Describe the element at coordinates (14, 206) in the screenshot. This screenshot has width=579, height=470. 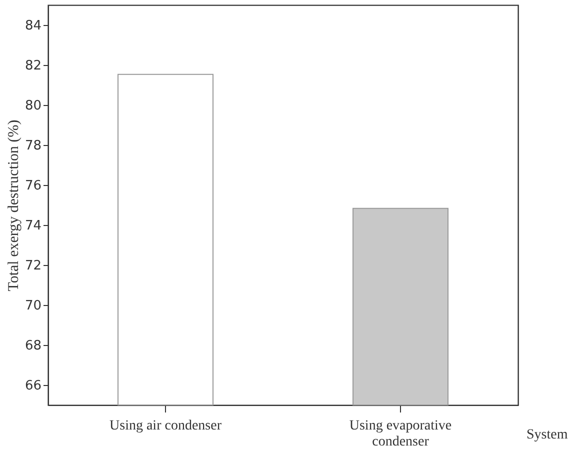
I see `y-axis-title: Total exergy destruction (%)` at that location.